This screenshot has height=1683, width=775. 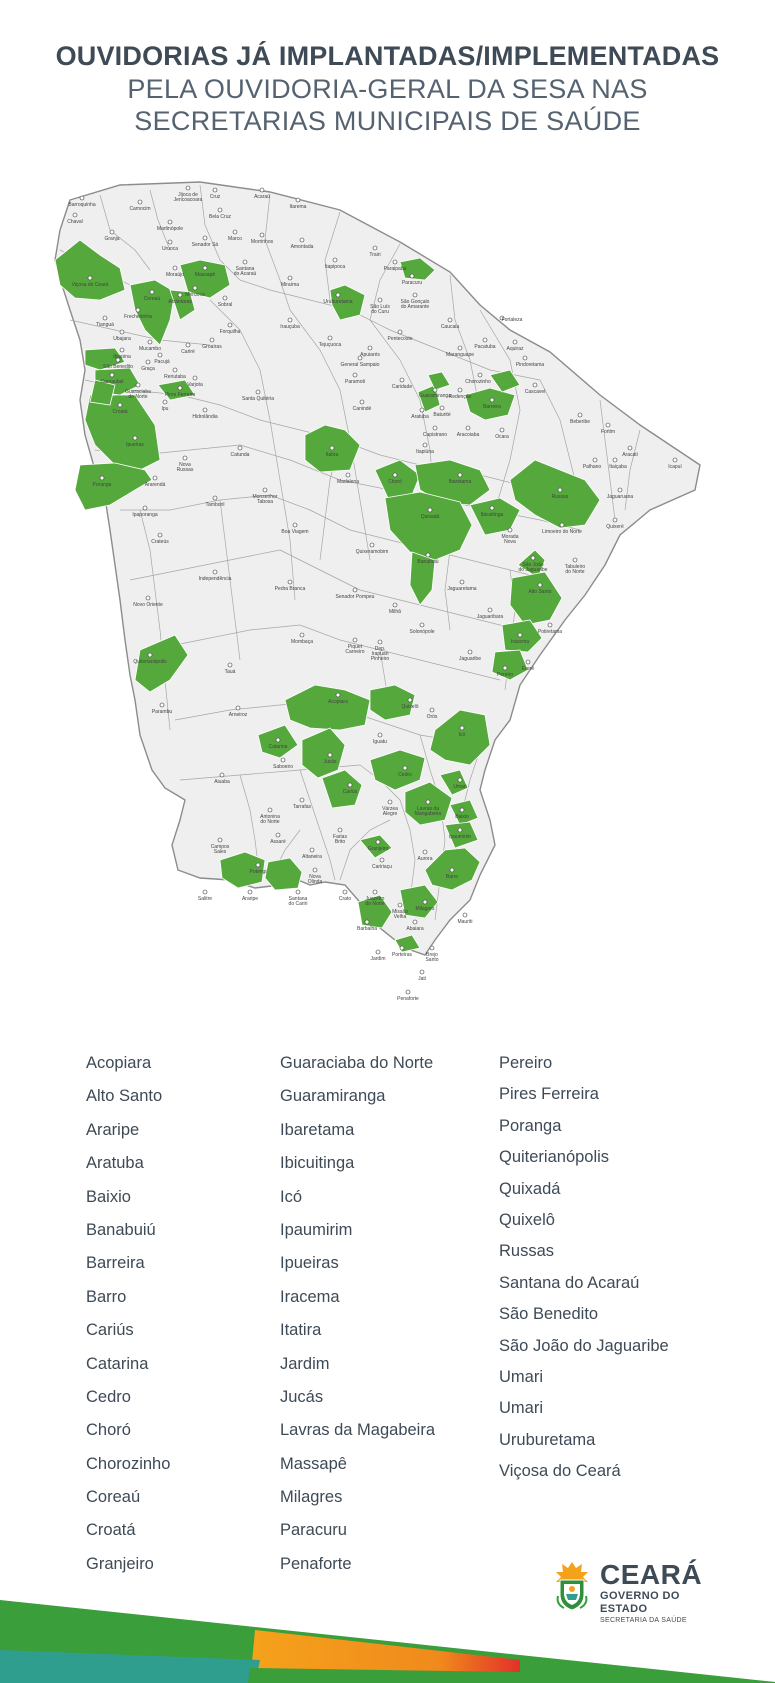 I want to click on city-marker: Ararendá, so click(x=155, y=481).